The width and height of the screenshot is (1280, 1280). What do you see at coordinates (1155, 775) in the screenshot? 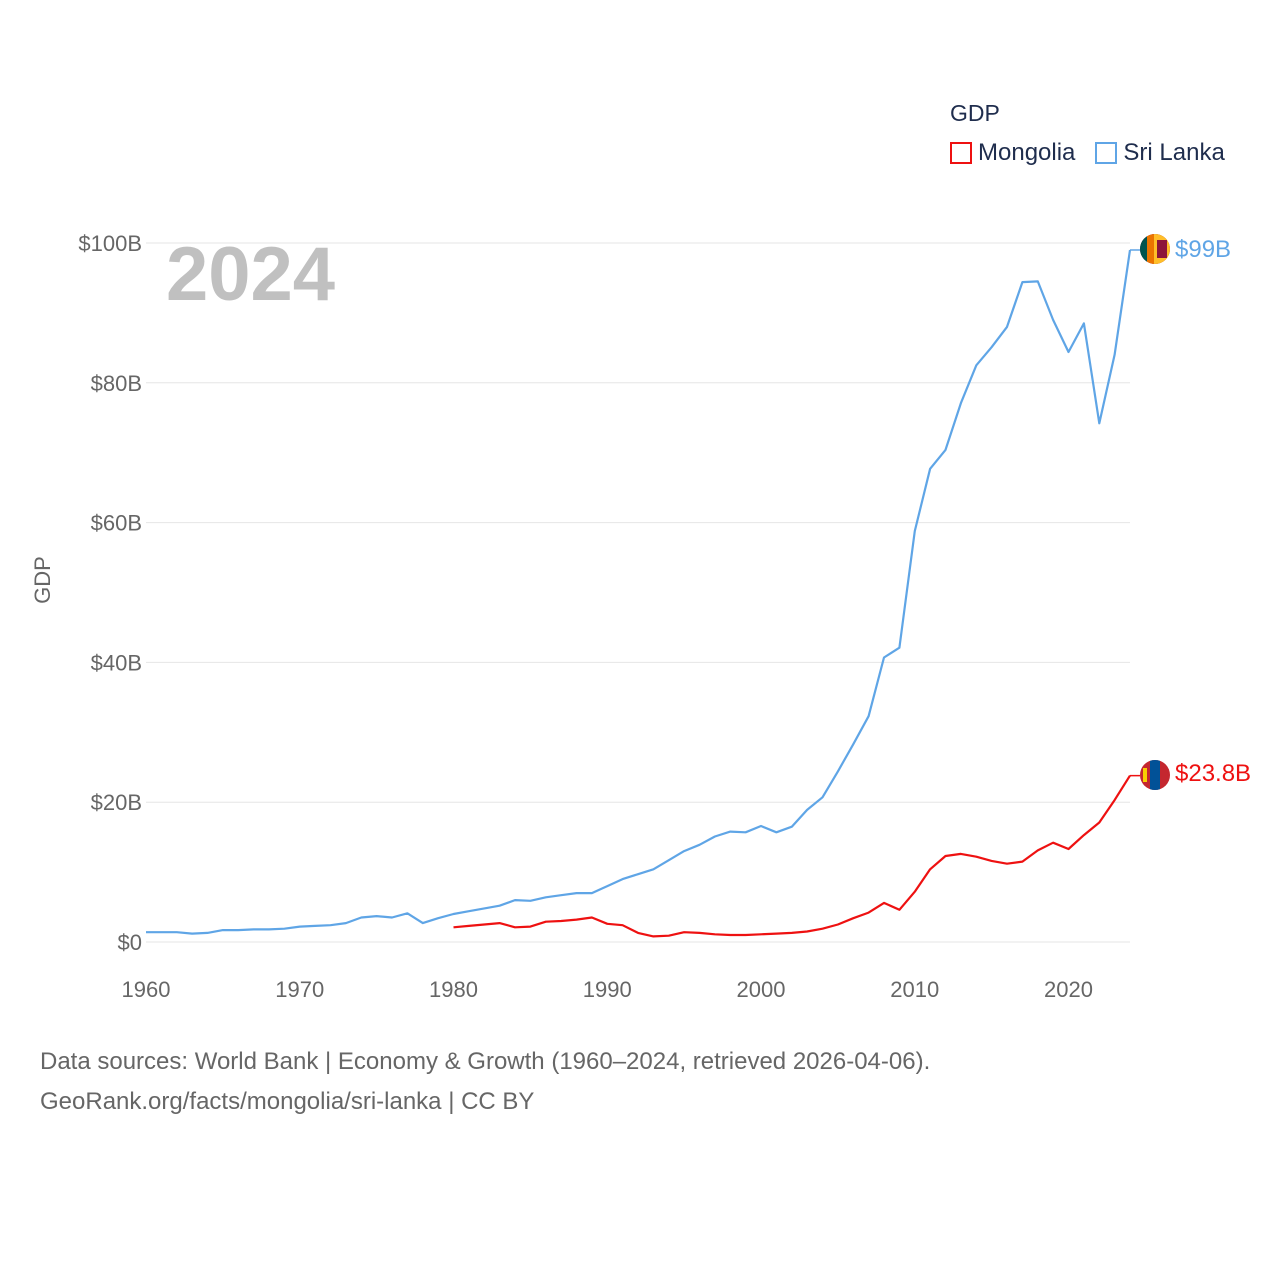
I see `mongolia-flag-icon` at bounding box center [1155, 775].